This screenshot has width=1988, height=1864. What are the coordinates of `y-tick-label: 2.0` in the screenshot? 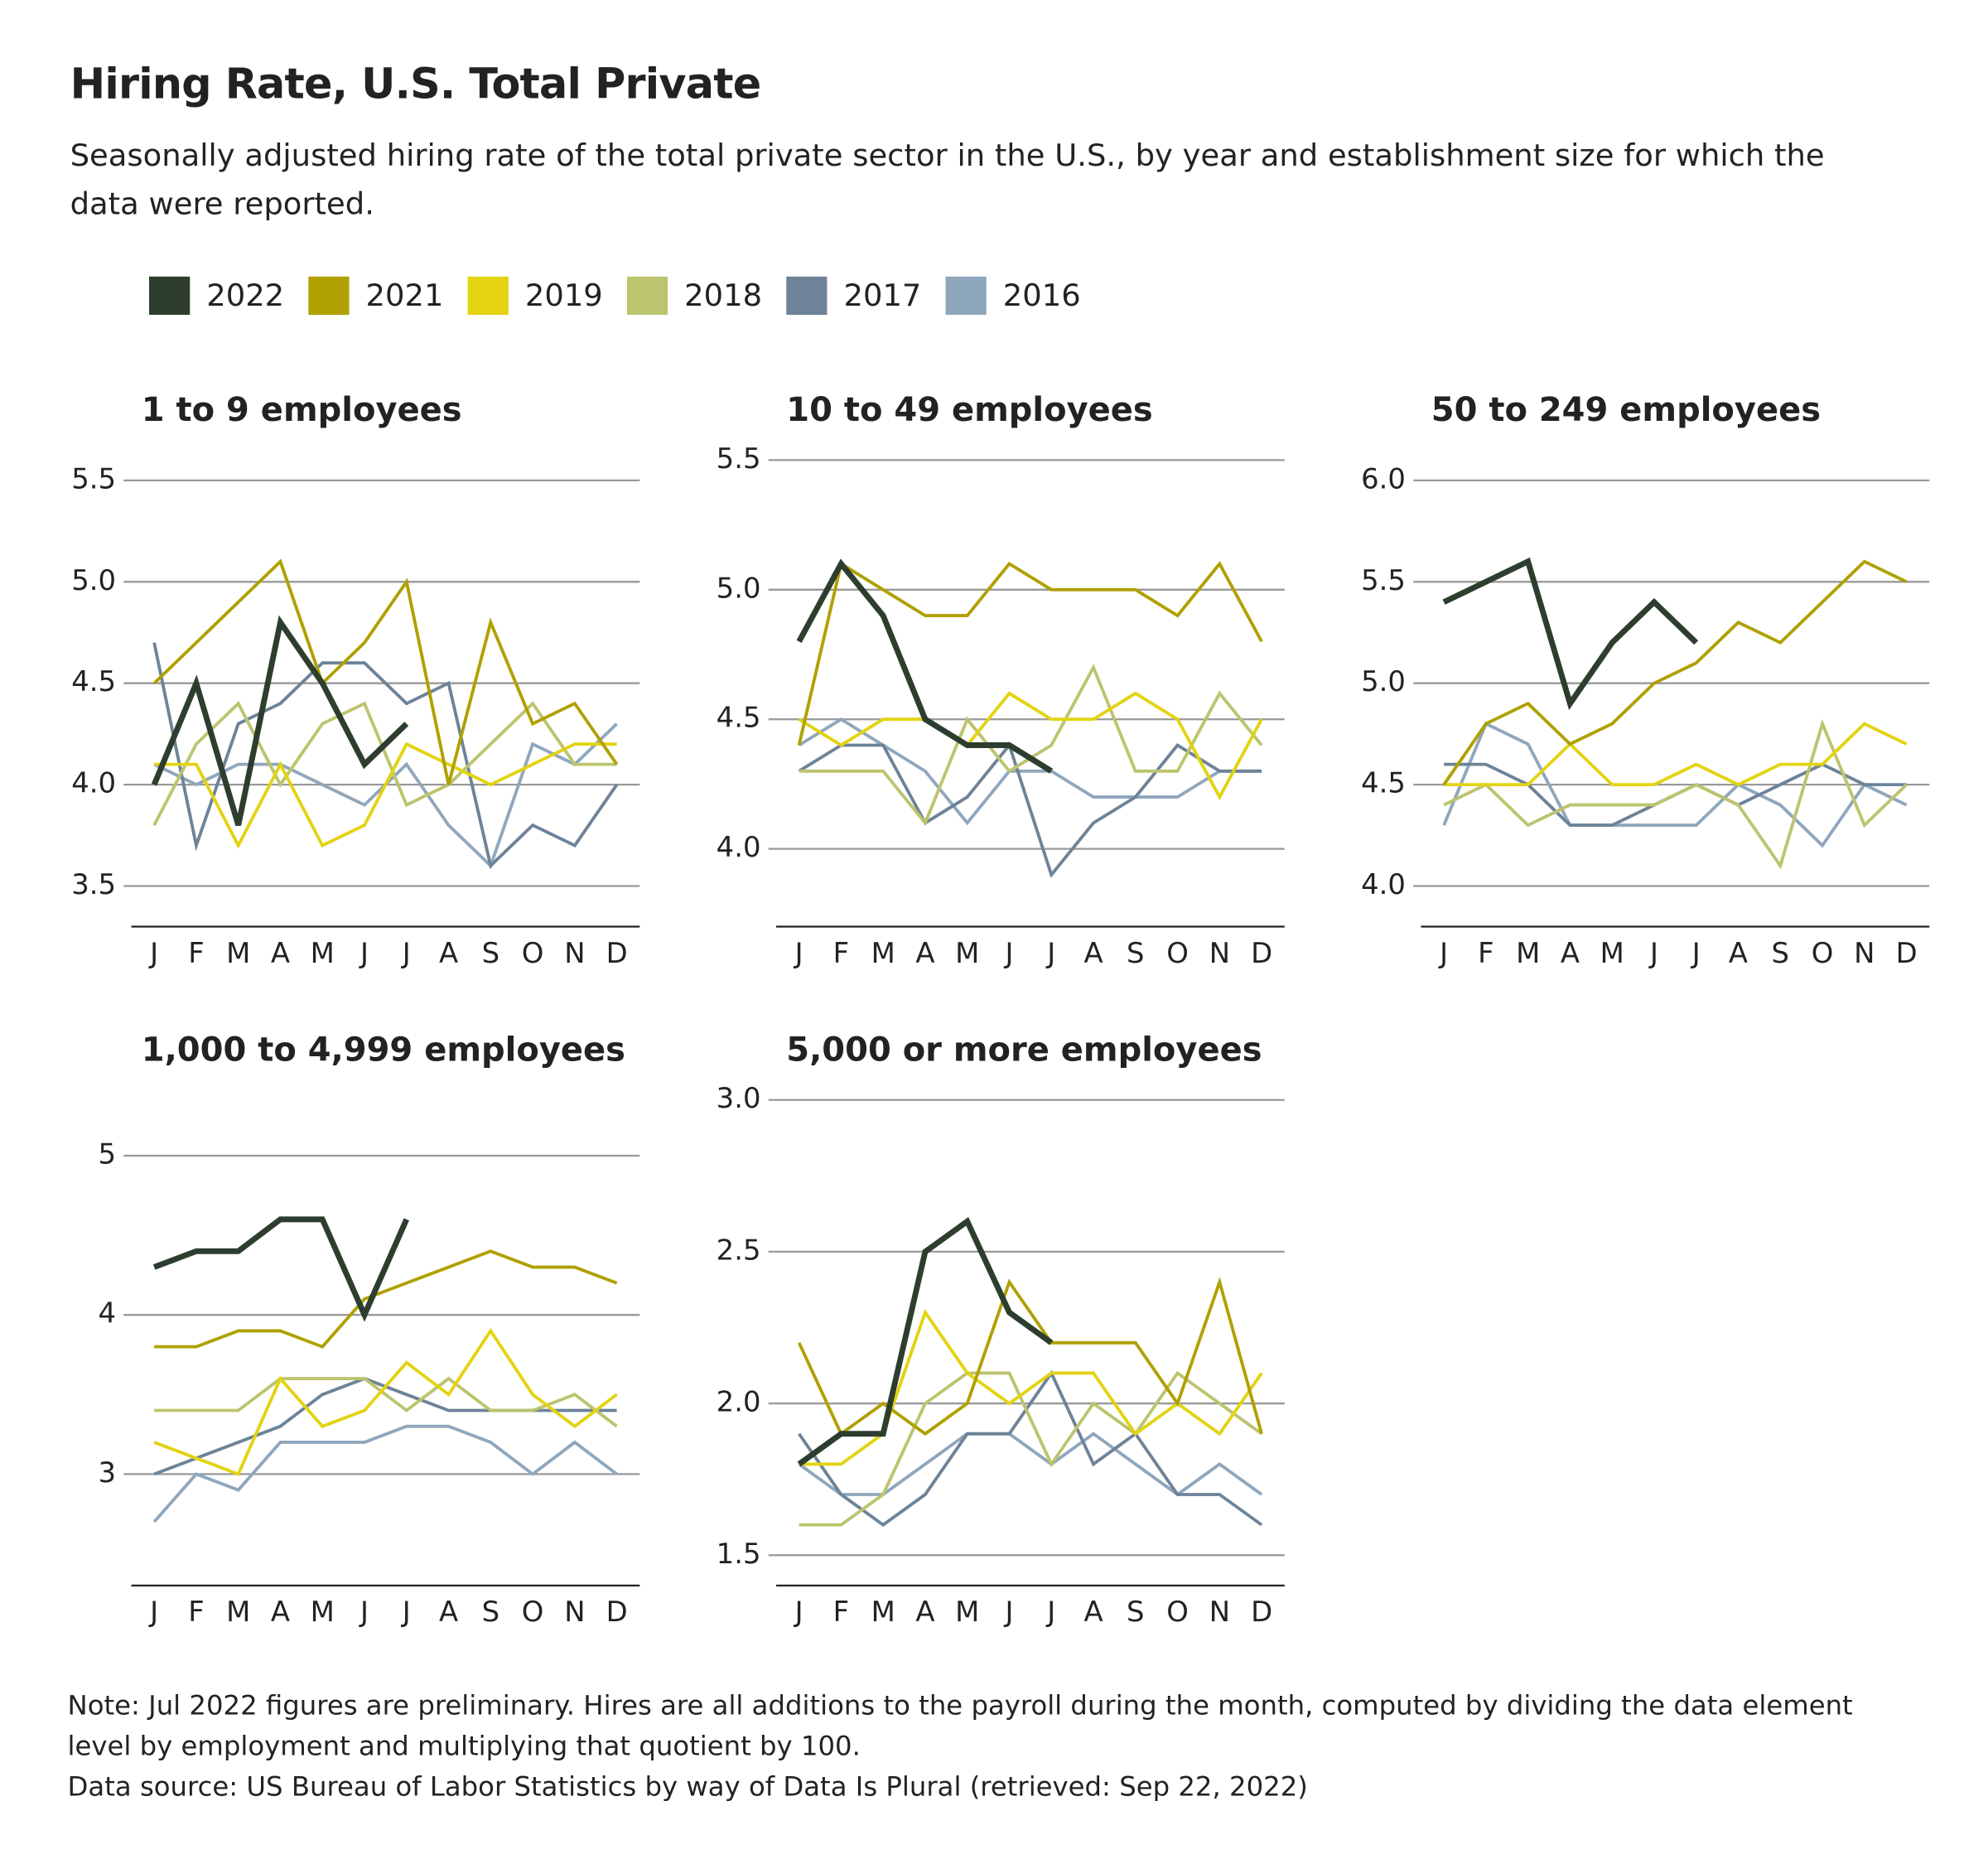 It's located at (739, 1402).